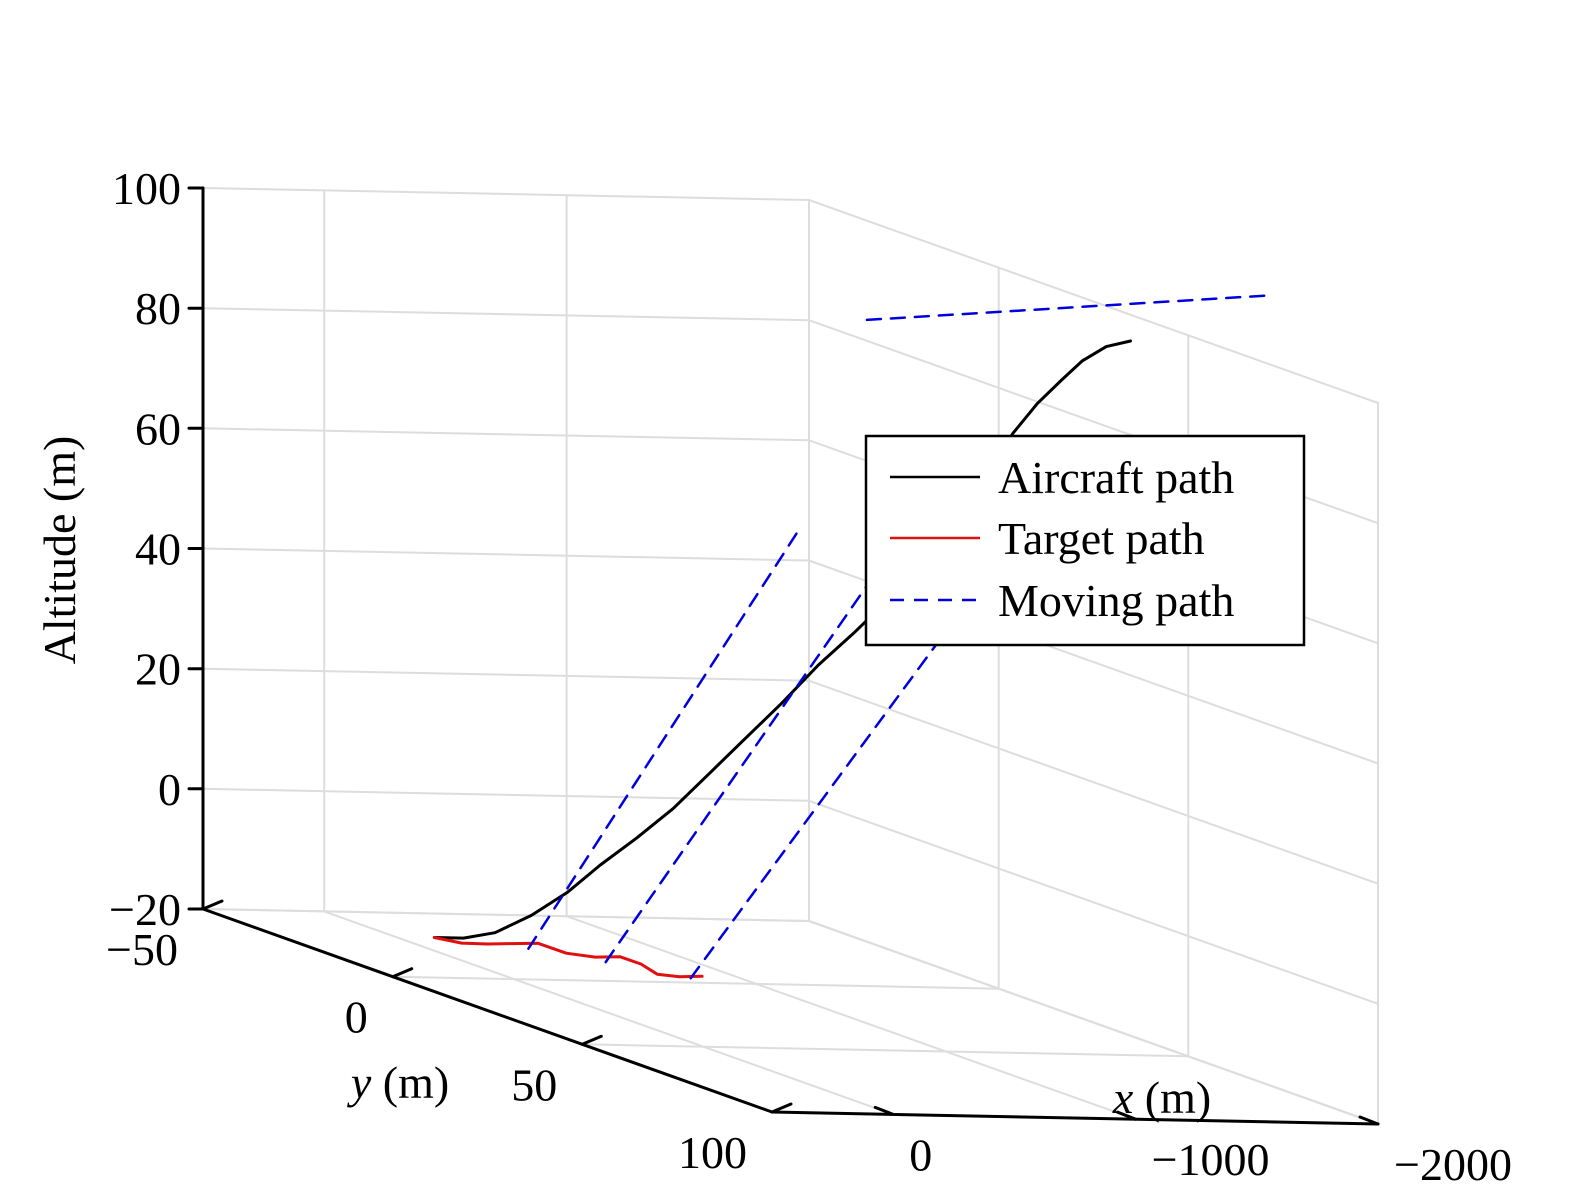 The width and height of the screenshot is (1575, 1187). What do you see at coordinates (534, 1084) in the screenshot?
I see `y-tick-label: 50` at bounding box center [534, 1084].